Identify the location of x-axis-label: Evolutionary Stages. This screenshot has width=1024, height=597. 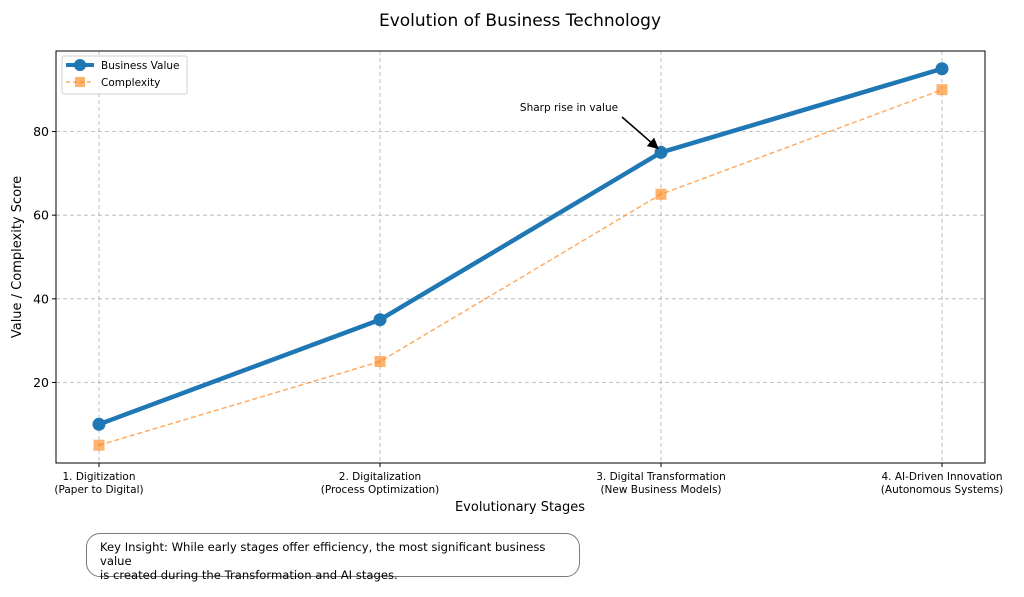
(520, 507).